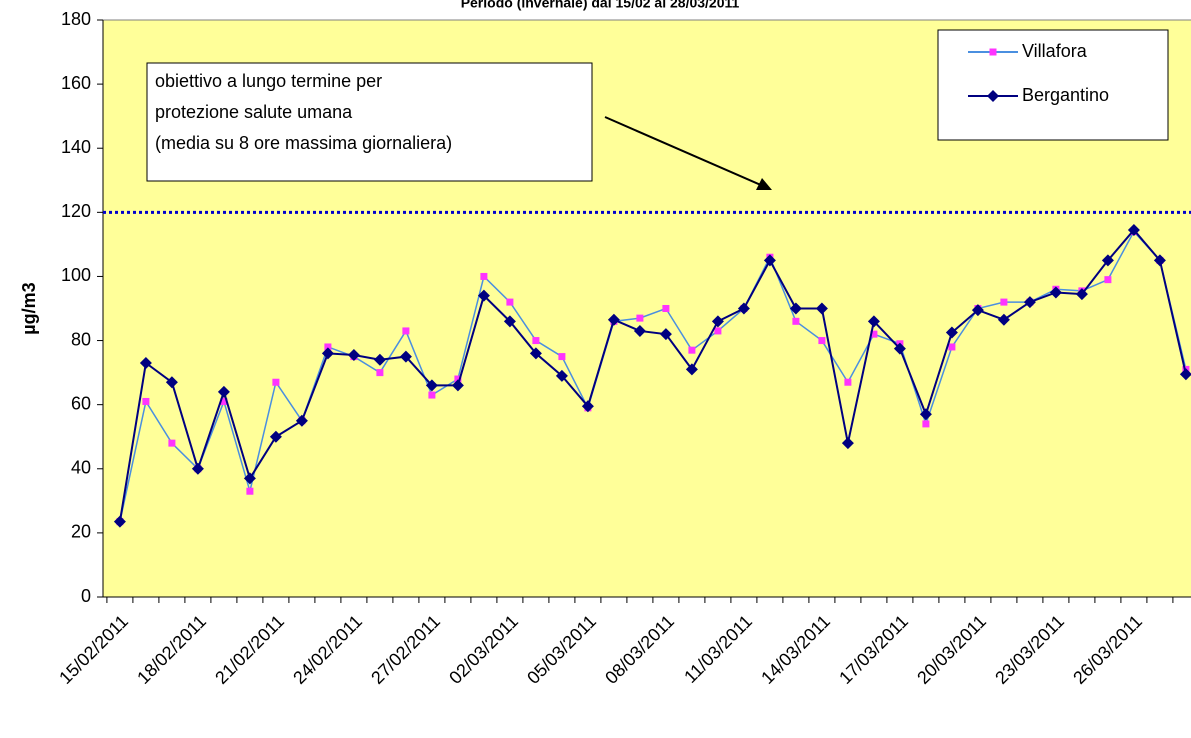 Image resolution: width=1191 pixels, height=738 pixels. What do you see at coordinates (483, 649) in the screenshot?
I see `x-tick-label: 02/03/2011` at bounding box center [483, 649].